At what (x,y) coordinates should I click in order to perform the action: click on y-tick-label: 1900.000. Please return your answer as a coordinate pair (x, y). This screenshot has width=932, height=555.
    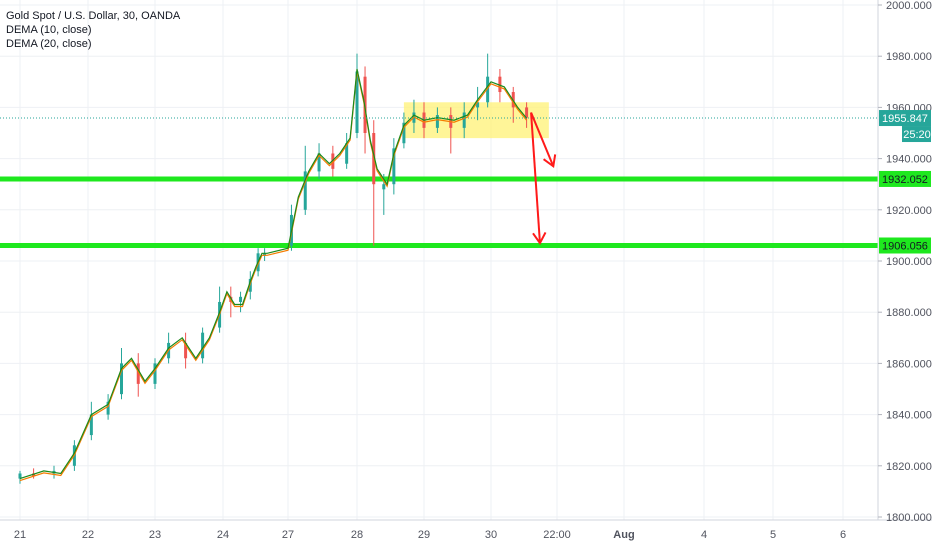
    Looking at the image, I should click on (909, 262).